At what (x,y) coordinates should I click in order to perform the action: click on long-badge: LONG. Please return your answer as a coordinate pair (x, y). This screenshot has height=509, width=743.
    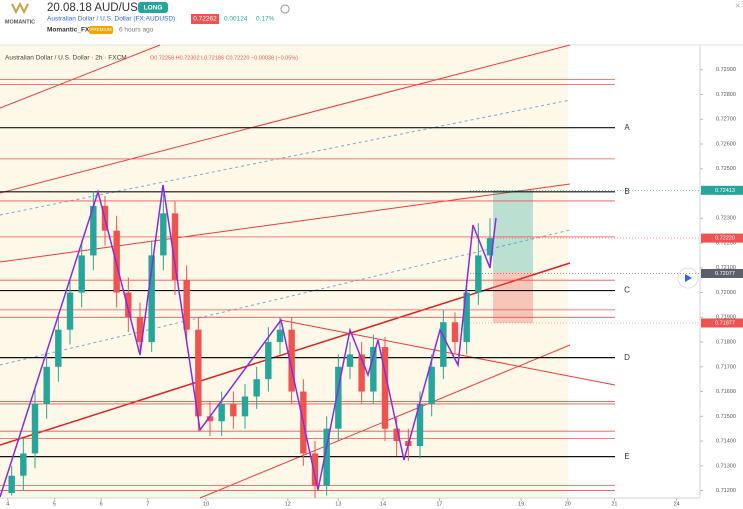
    Looking at the image, I should click on (153, 8).